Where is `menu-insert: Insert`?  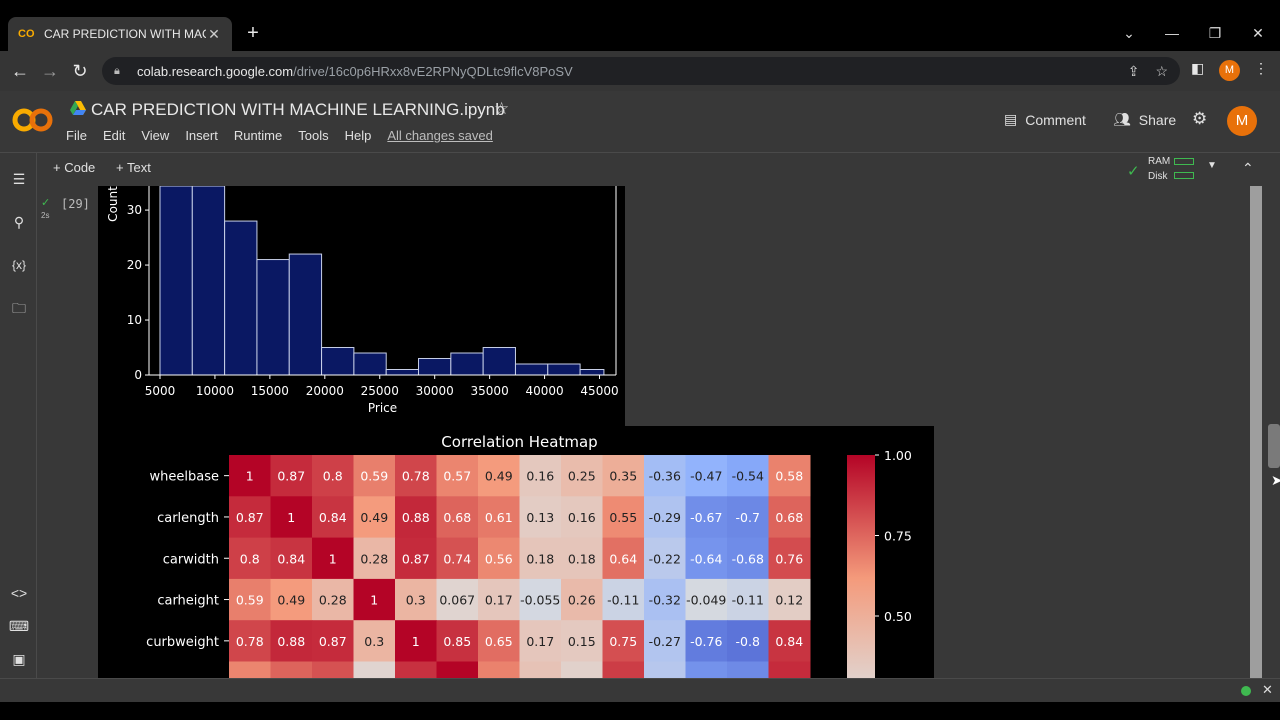 menu-insert: Insert is located at coordinates (201, 135).